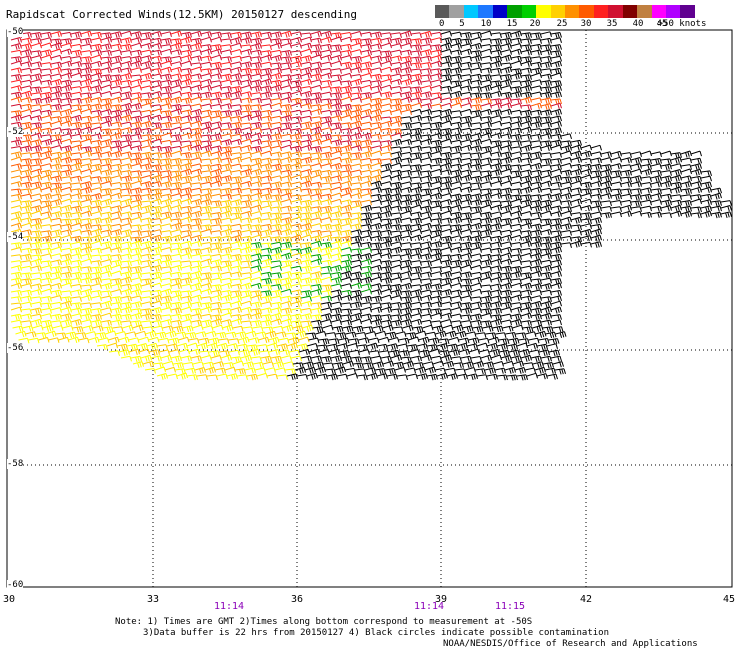  What do you see at coordinates (529, 11) in the screenshot?
I see `legend-swatch` at bounding box center [529, 11].